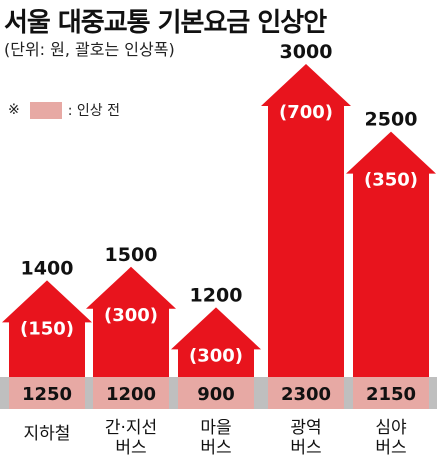 This screenshot has height=476, width=437. I want to click on category-label-3: 광역 버스, so click(306, 438).